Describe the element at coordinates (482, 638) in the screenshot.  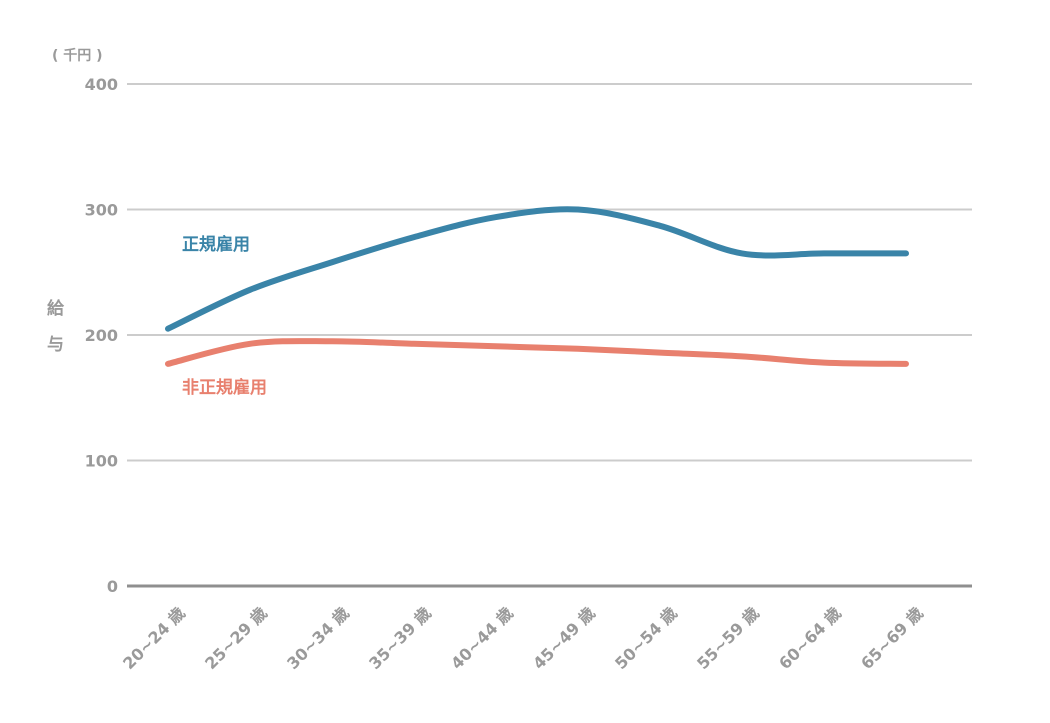
I see `x-tick-label: 40~44 歳` at that location.